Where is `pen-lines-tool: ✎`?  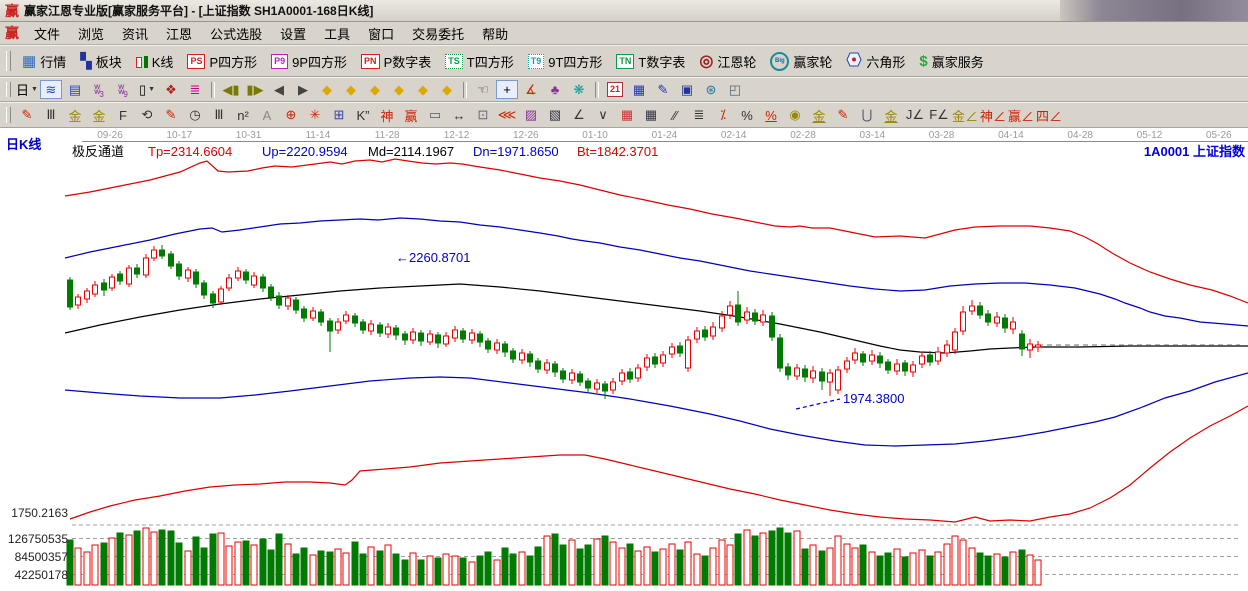 pen-lines-tool: ✎ is located at coordinates (171, 115).